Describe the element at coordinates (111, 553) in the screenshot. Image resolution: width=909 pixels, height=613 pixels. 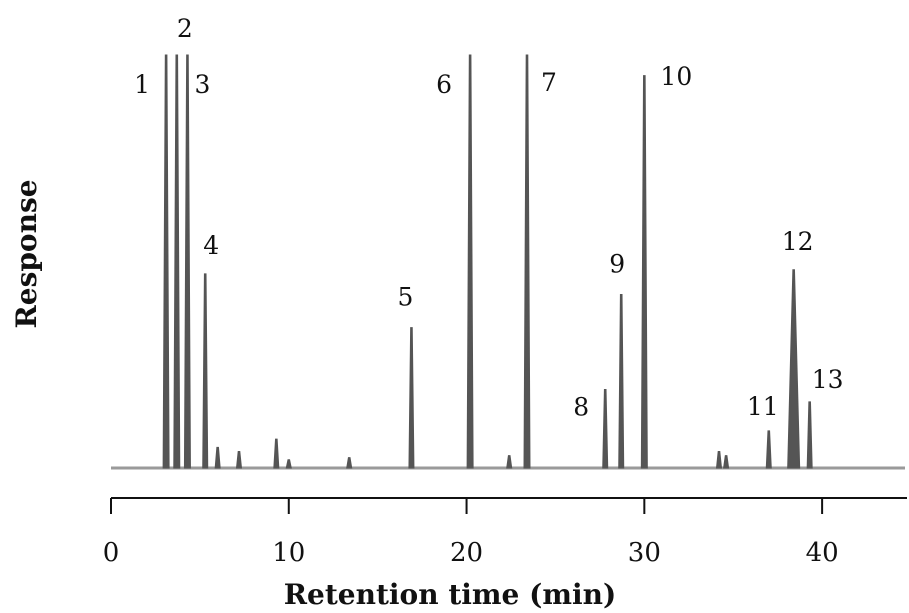
I see `x-tick-label-0: 0` at that location.